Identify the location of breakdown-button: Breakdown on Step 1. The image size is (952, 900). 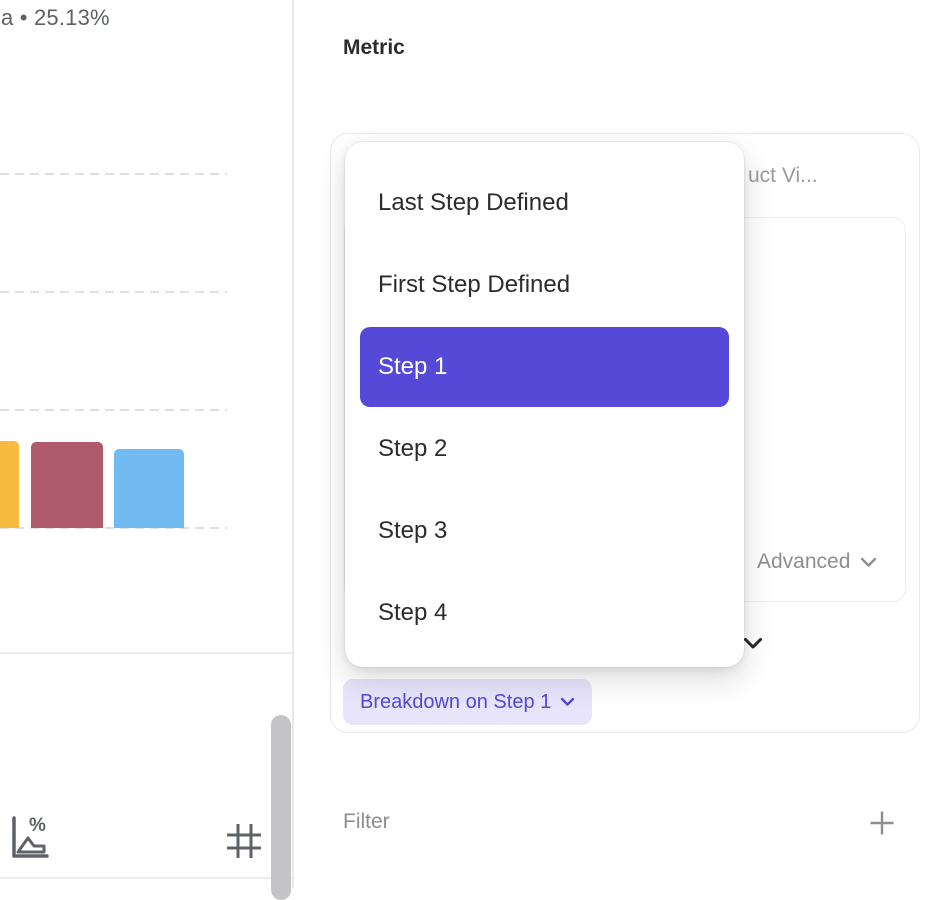
(468, 702).